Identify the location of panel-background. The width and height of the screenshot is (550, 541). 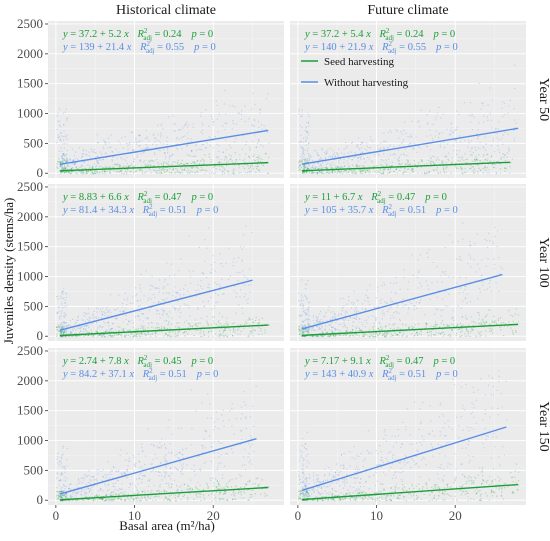
(408, 262).